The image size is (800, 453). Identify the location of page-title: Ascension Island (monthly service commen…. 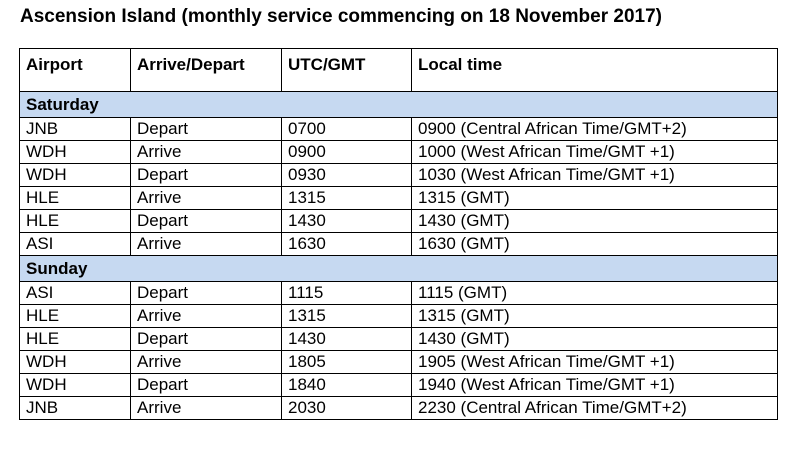
(341, 16).